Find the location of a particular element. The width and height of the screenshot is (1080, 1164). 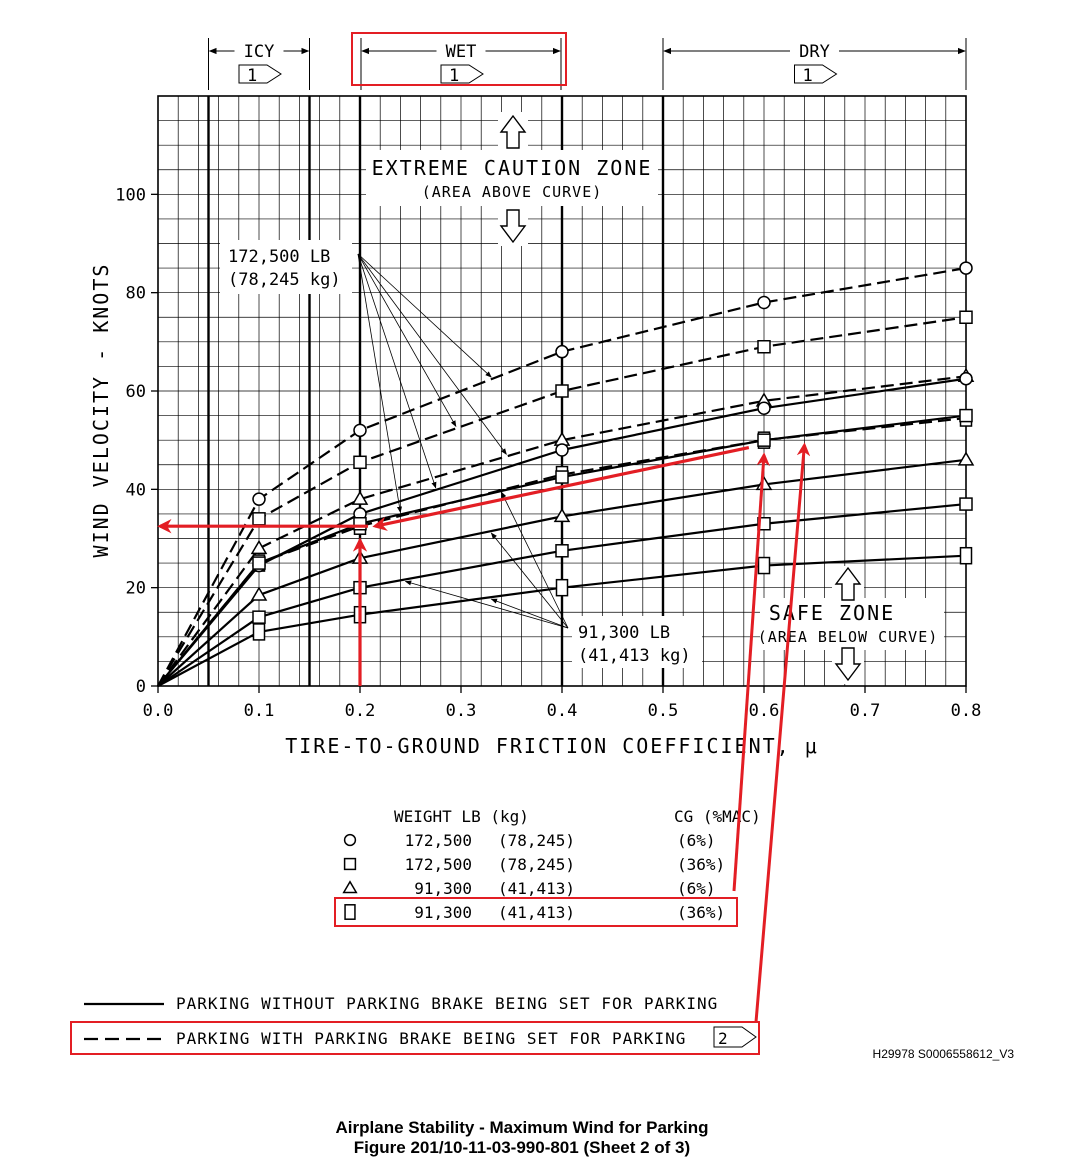

surface-band-dry: DRY 1 is located at coordinates (814, 64).